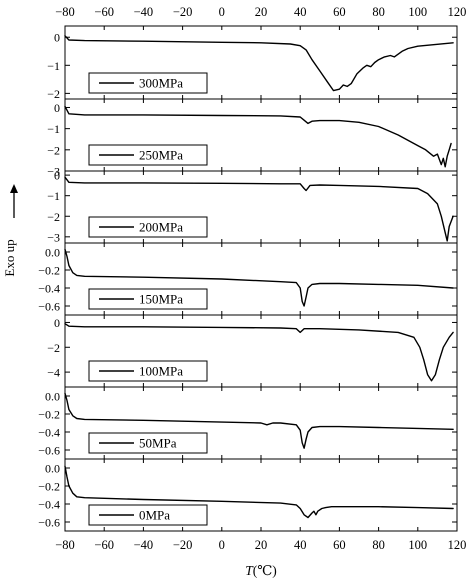 Image resolution: width=468 pixels, height=580 pixels. I want to click on x-tick-label: 20, so click(261, 545).